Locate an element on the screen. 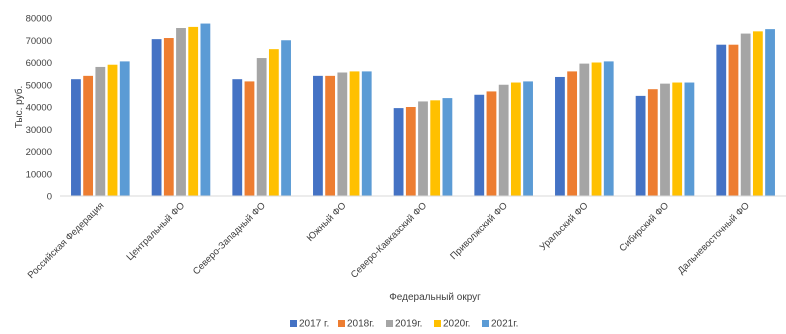 The height and width of the screenshot is (334, 786). y-tick-label: 0 is located at coordinates (49, 197).